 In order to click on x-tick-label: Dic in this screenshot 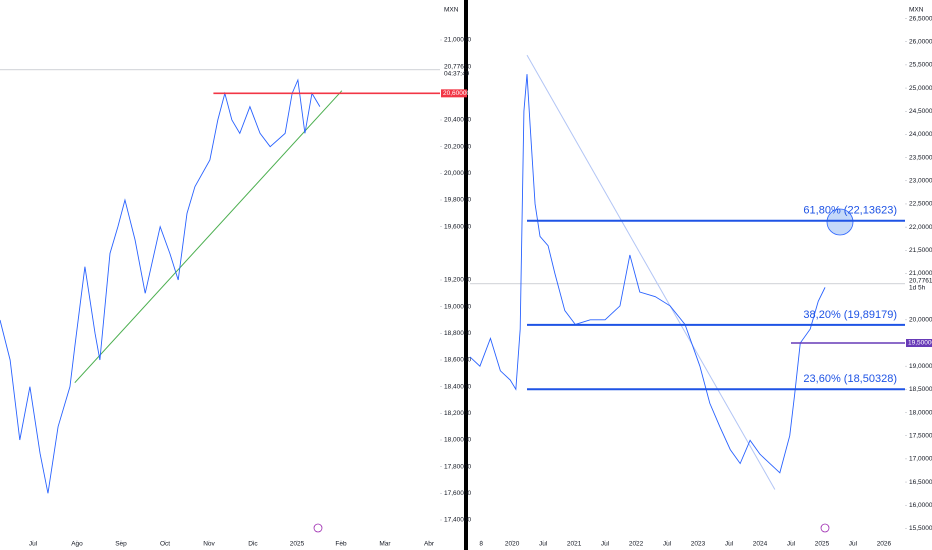, I will do `click(253, 544)`.